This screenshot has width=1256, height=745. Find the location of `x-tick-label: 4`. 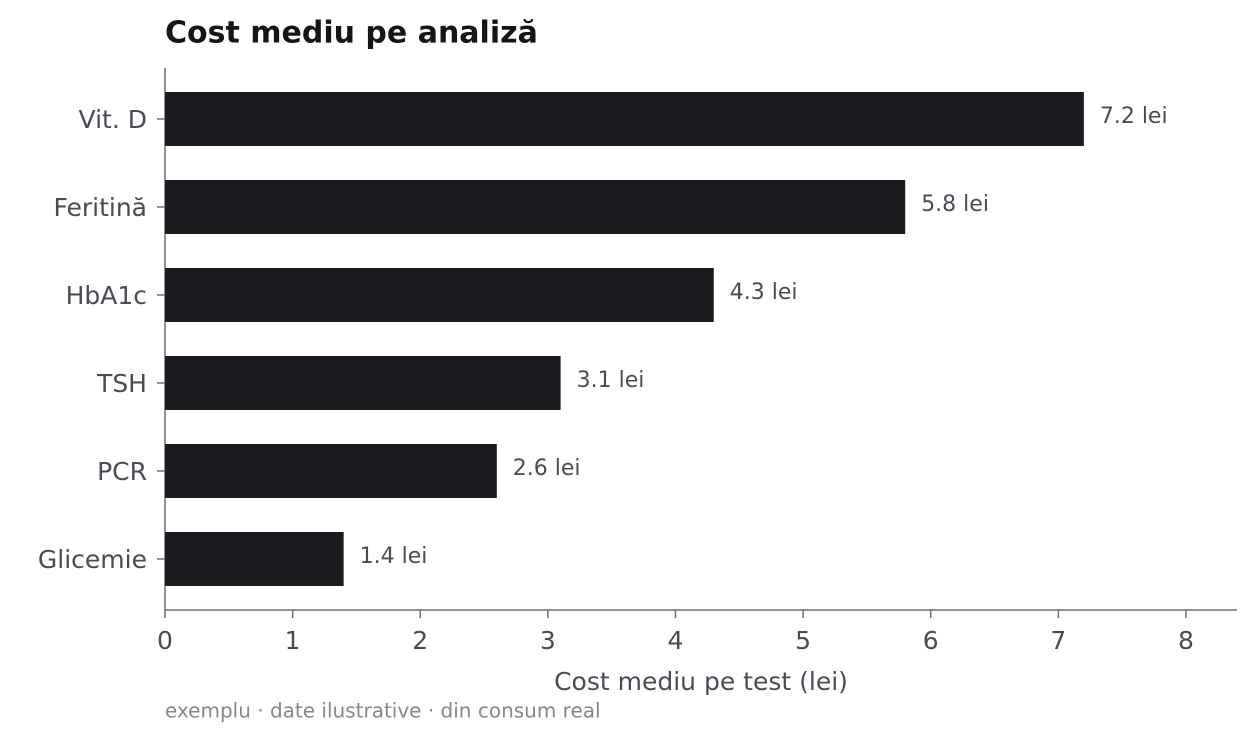

x-tick-label: 4 is located at coordinates (676, 640).